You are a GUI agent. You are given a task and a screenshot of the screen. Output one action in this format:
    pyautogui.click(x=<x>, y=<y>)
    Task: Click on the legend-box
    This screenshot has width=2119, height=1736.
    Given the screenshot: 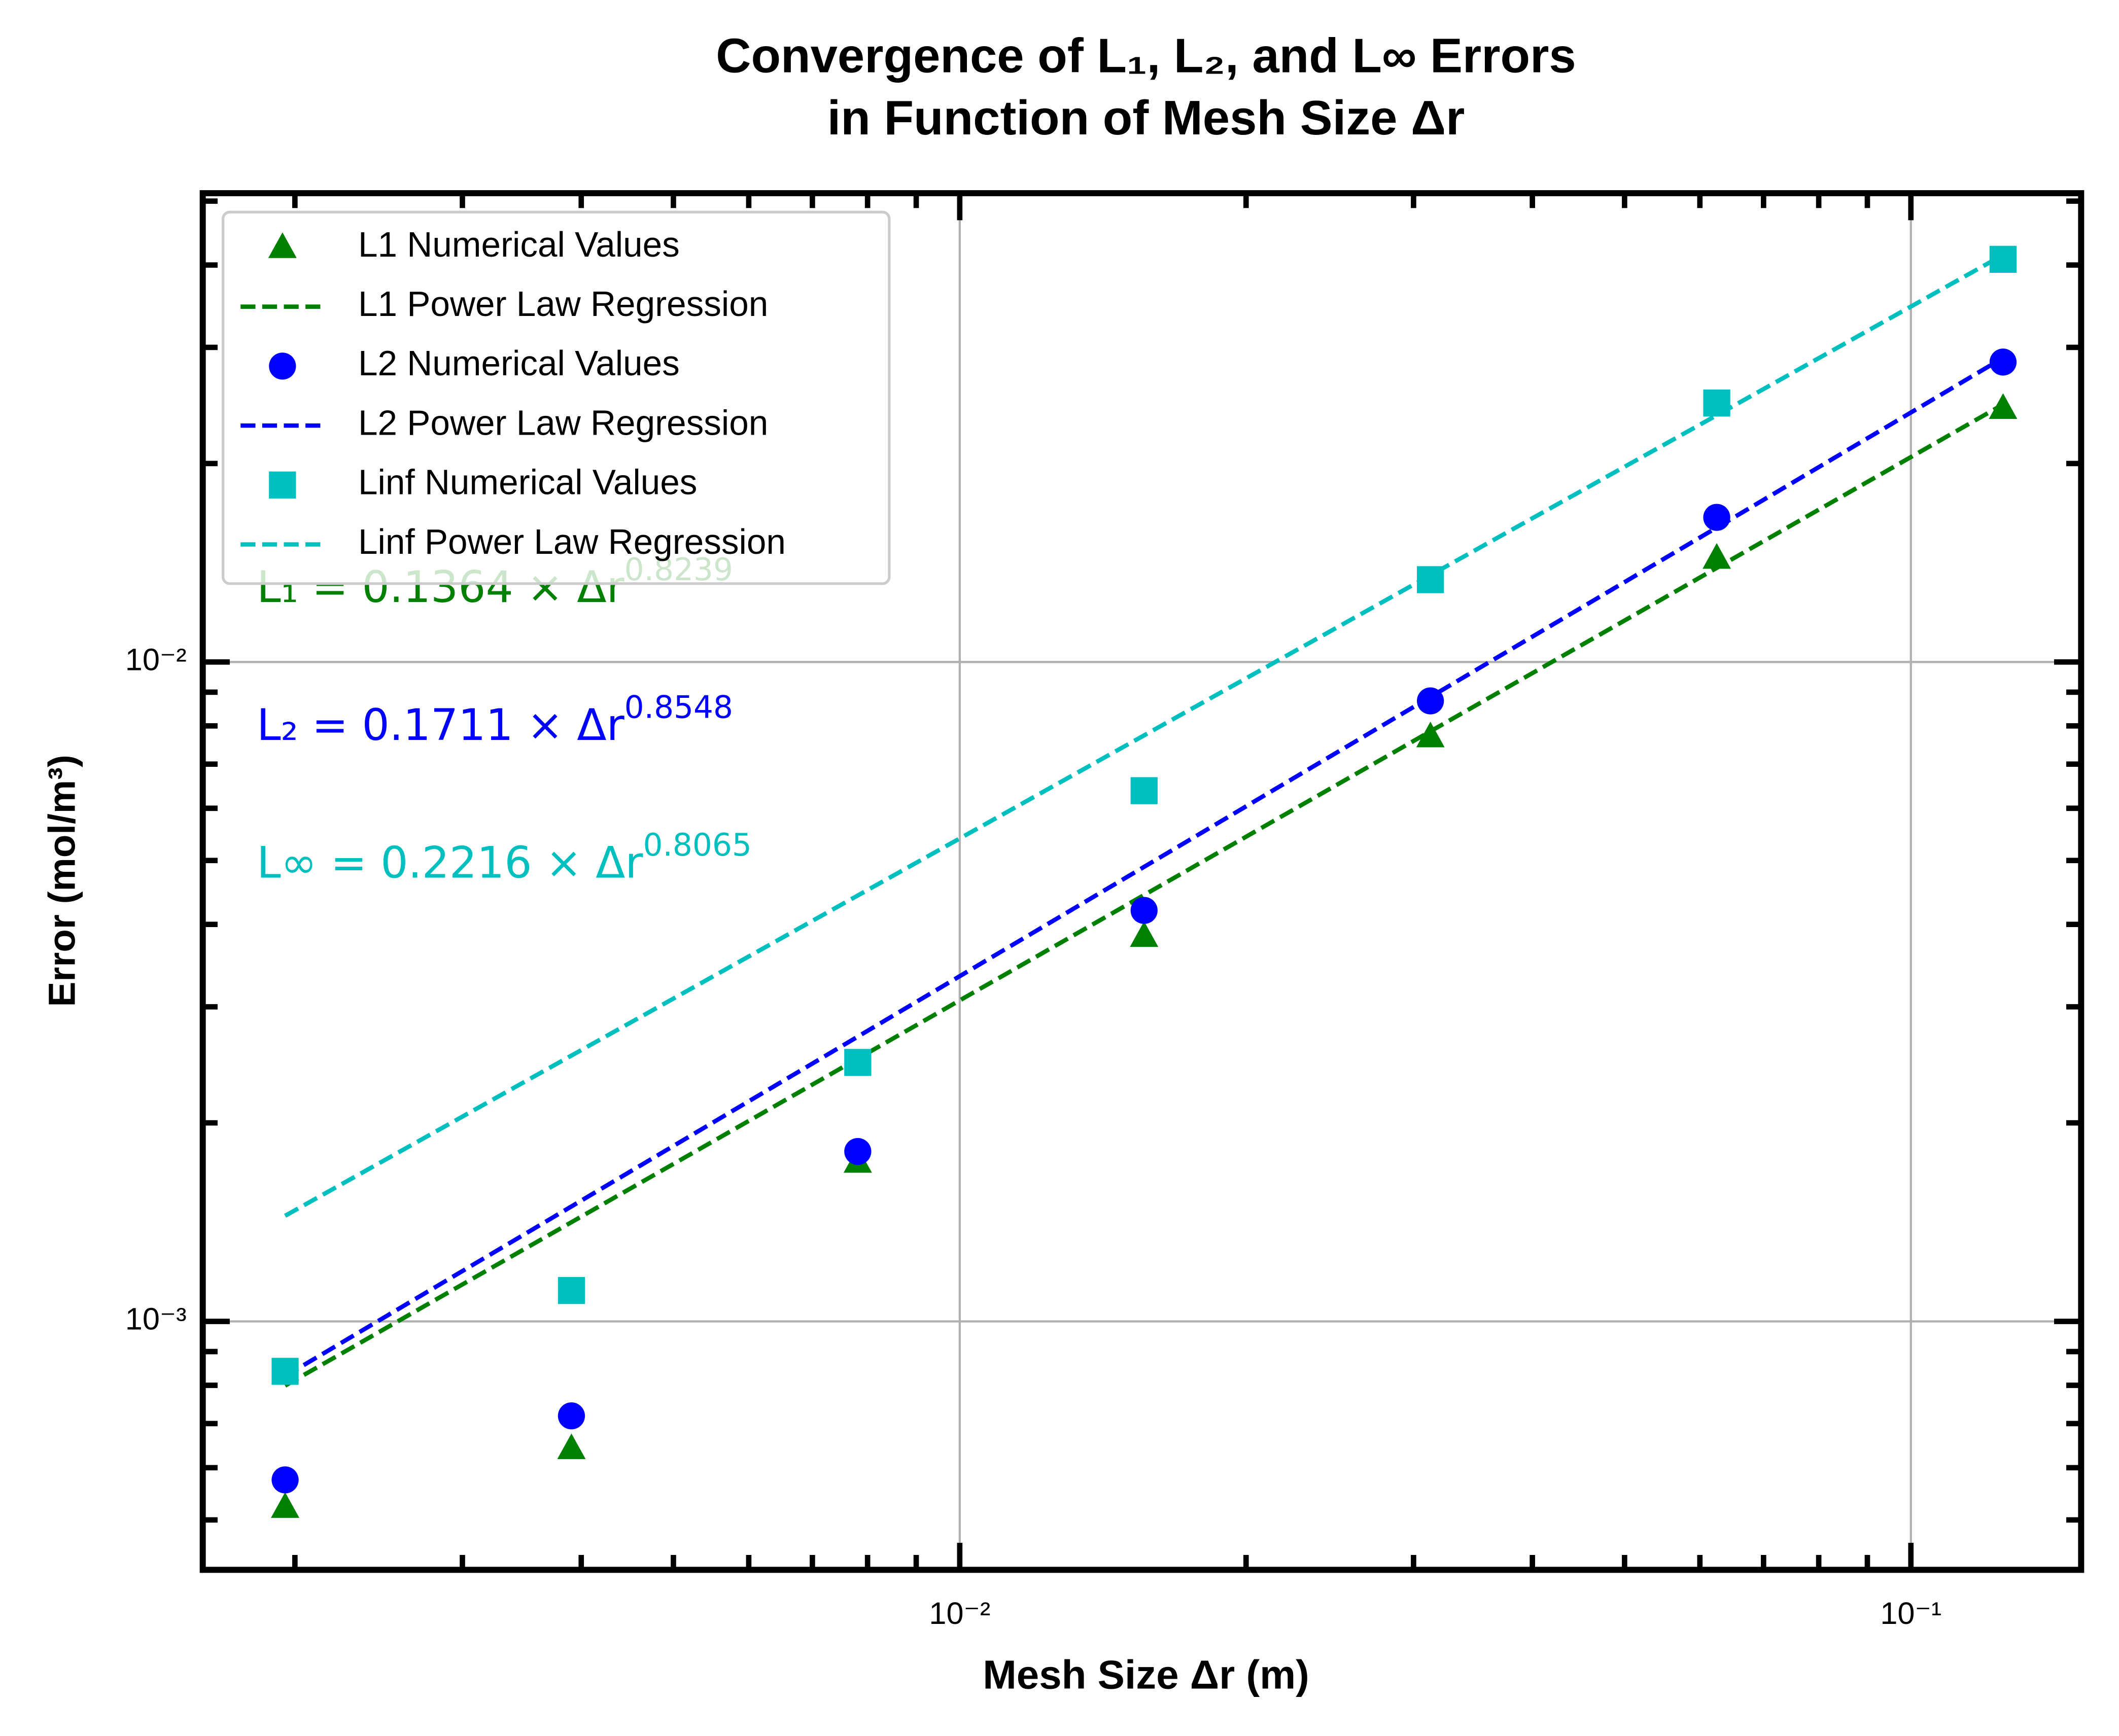 What is the action you would take?
    pyautogui.click(x=556, y=397)
    